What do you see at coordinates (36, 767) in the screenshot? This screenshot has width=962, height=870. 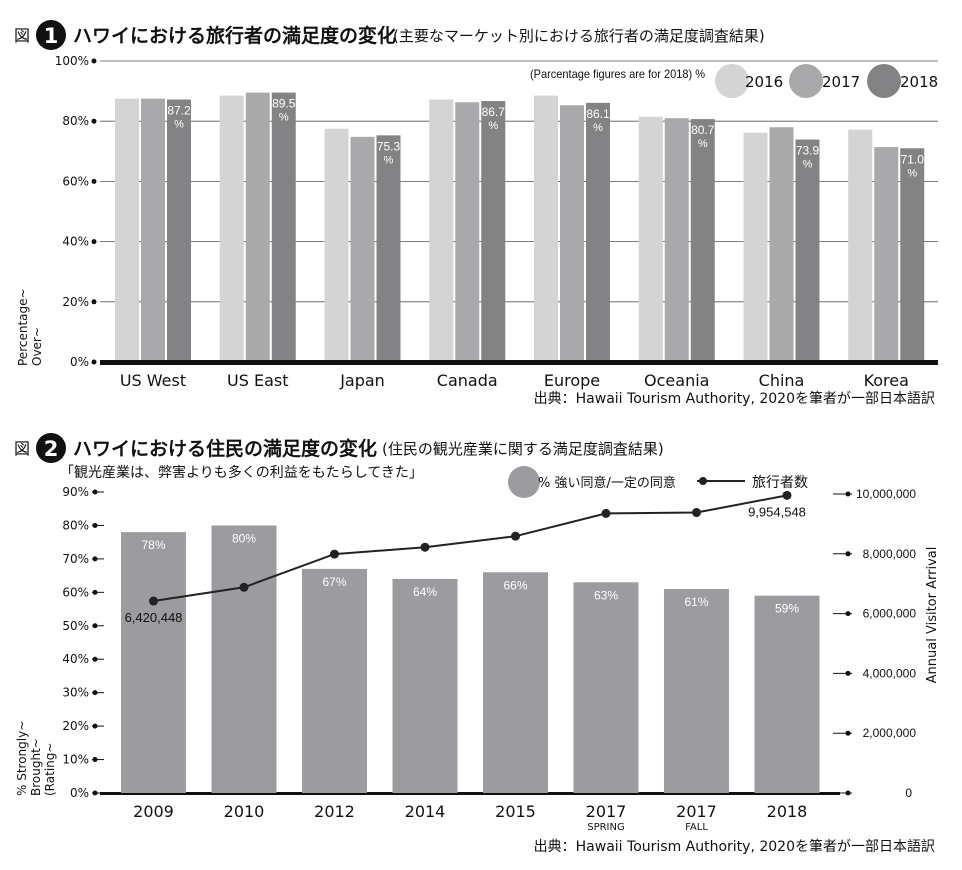 I see `figure2-ylabel-line2: Brought~` at bounding box center [36, 767].